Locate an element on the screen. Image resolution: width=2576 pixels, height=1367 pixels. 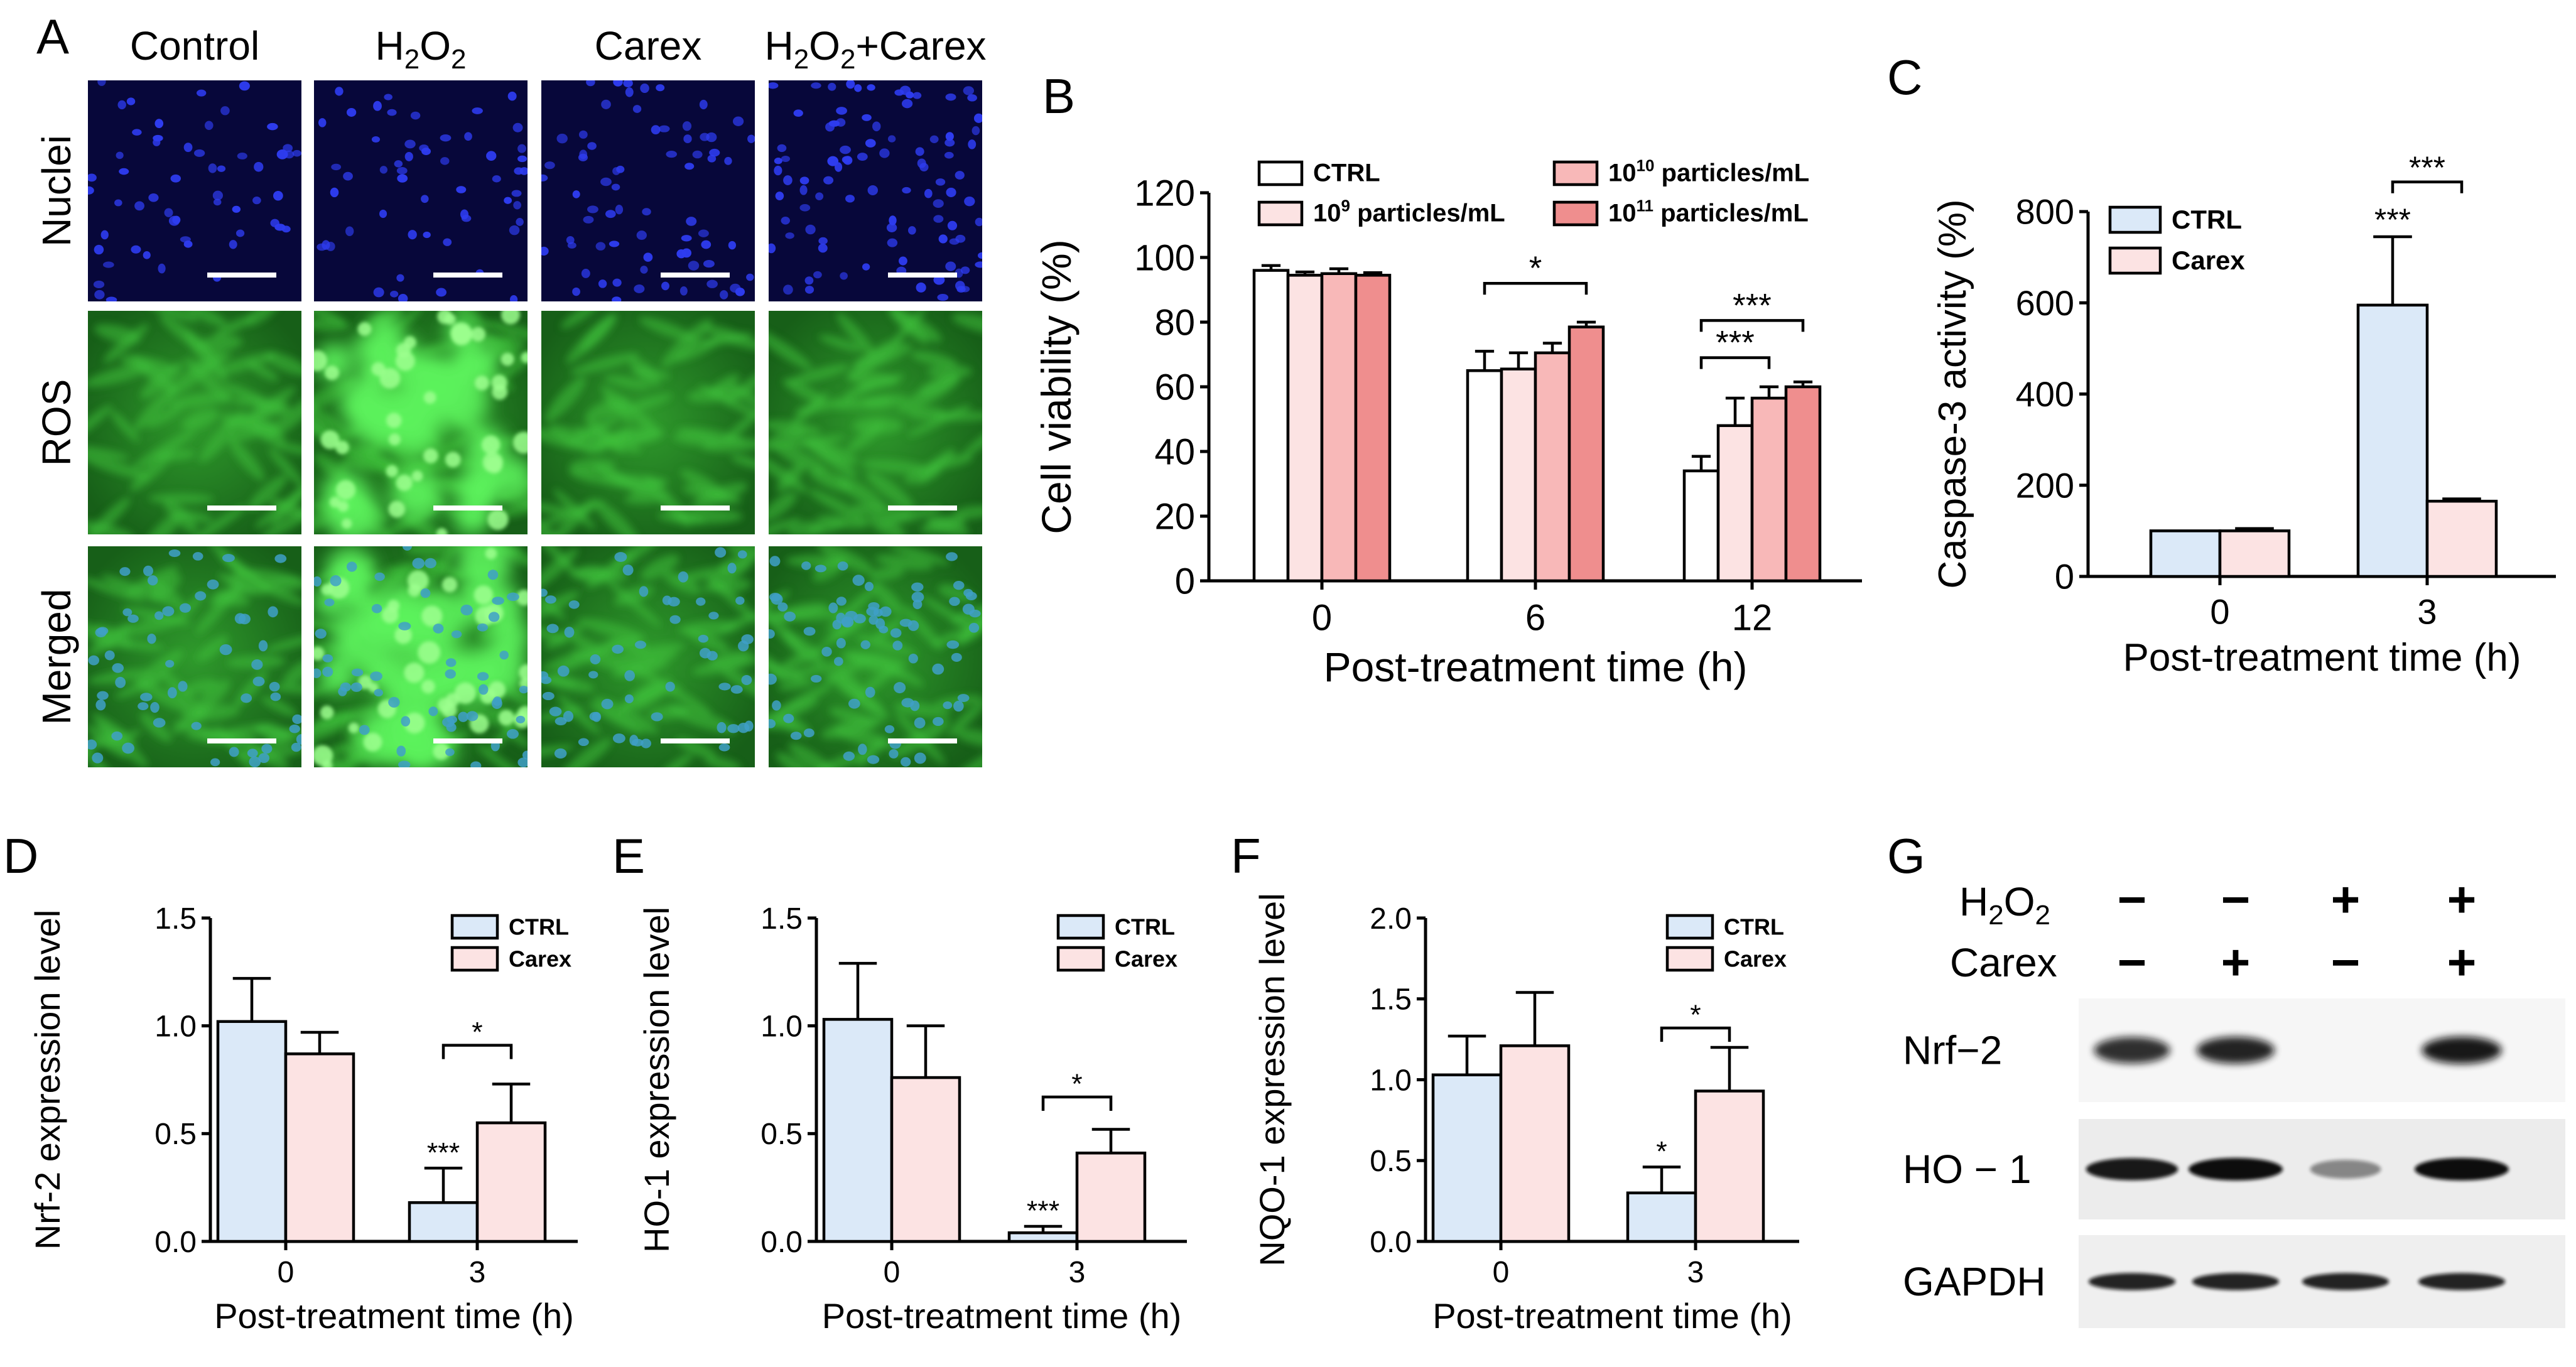
legend-label: CTRL is located at coordinates (1754, 927).